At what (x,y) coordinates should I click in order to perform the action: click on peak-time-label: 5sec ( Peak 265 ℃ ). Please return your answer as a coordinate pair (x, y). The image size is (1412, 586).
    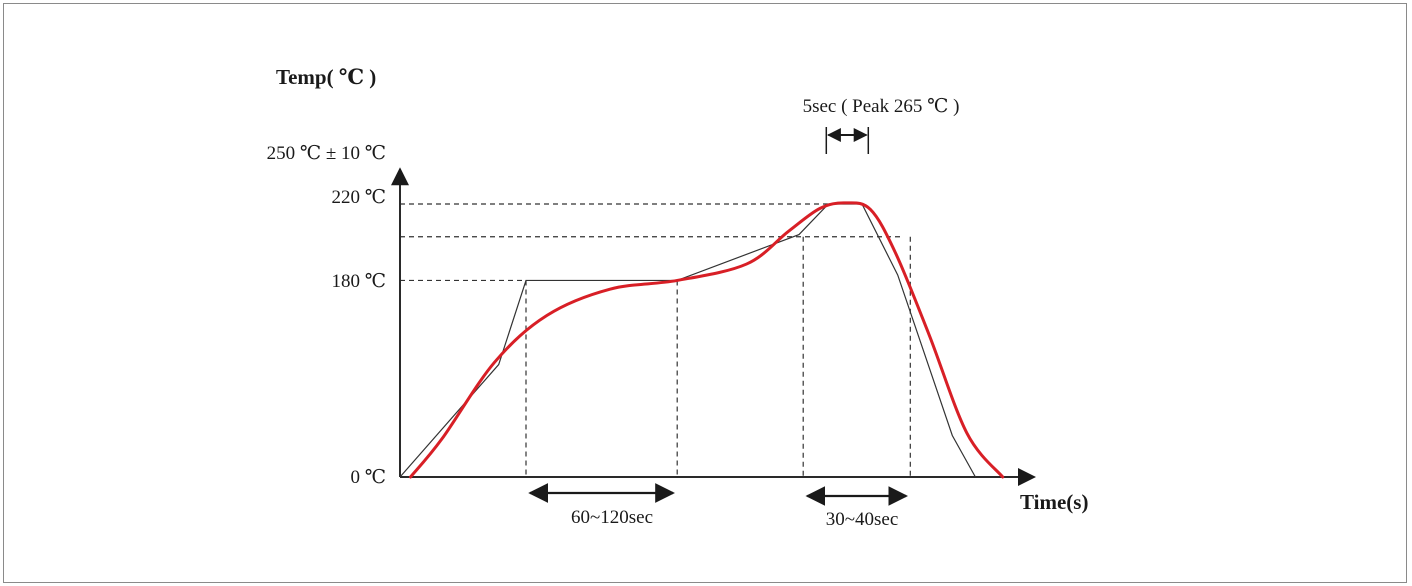
    Looking at the image, I should click on (881, 106).